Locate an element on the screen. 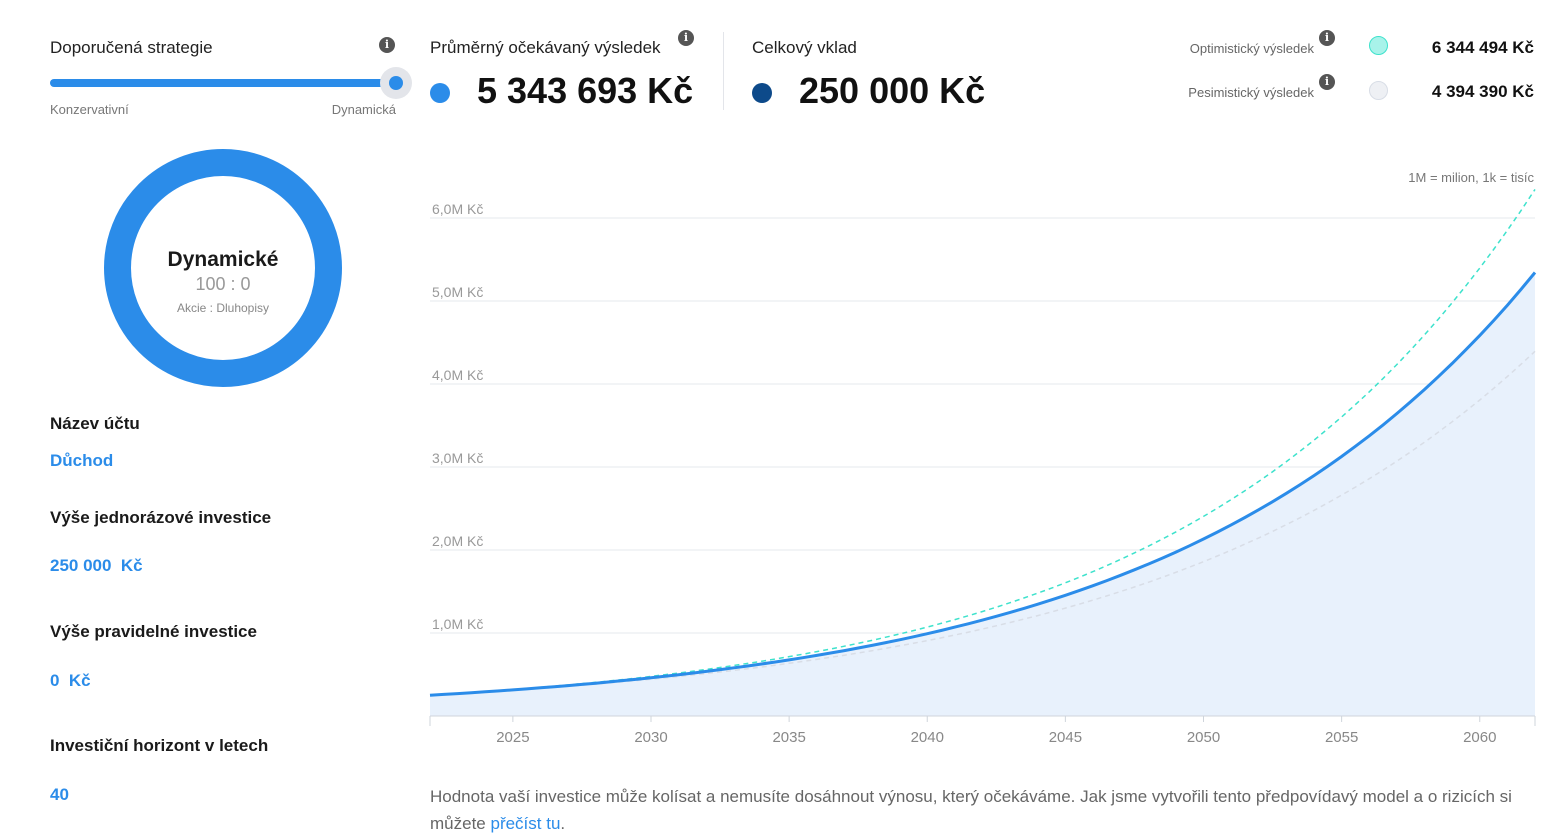  y-tick-label: 1,0M Kč is located at coordinates (457, 624).